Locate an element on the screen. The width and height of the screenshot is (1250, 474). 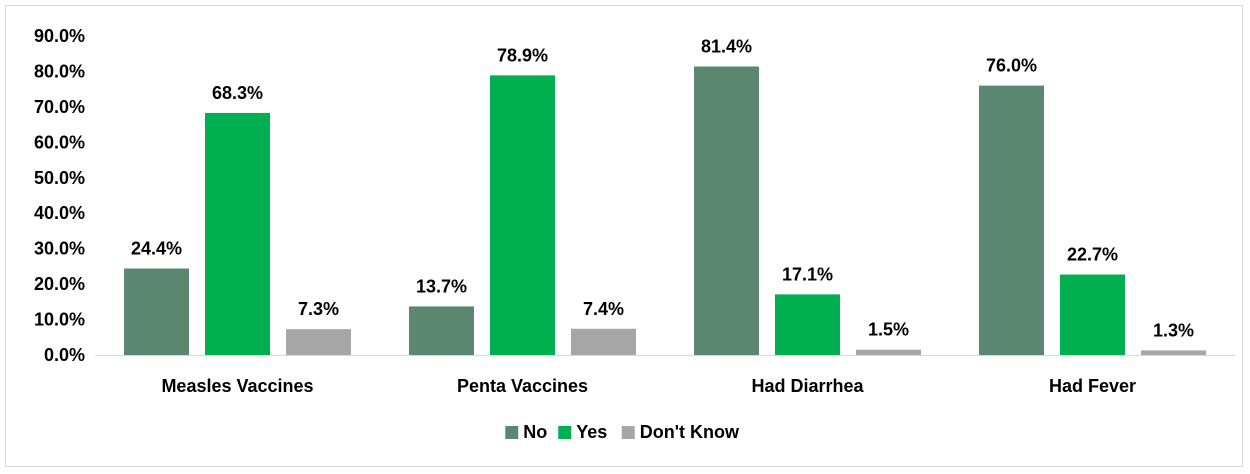
data-label: 76.0% is located at coordinates (1011, 66).